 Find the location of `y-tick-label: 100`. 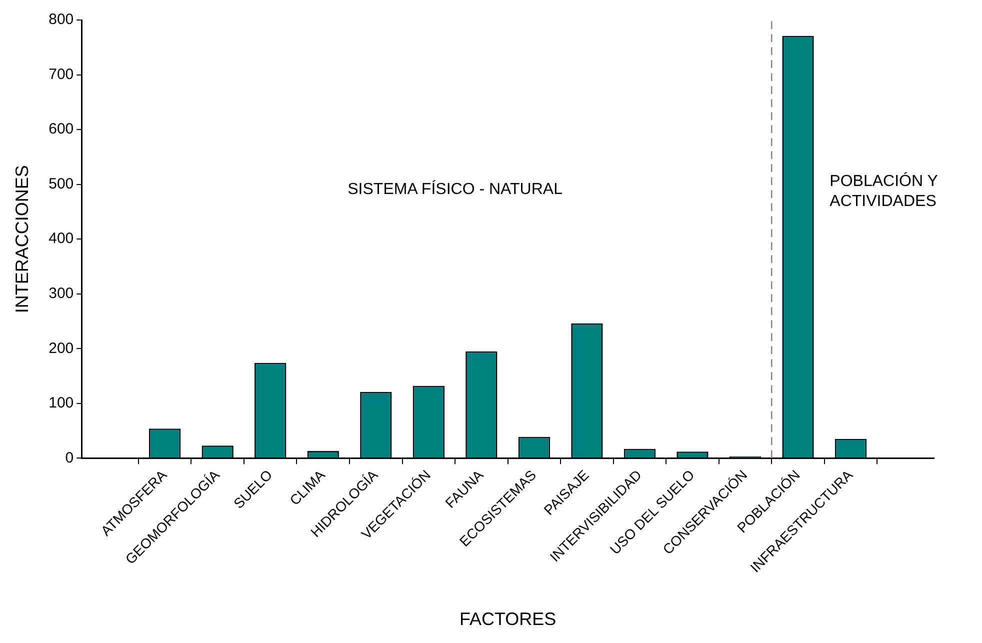

y-tick-label: 100 is located at coordinates (61, 403).